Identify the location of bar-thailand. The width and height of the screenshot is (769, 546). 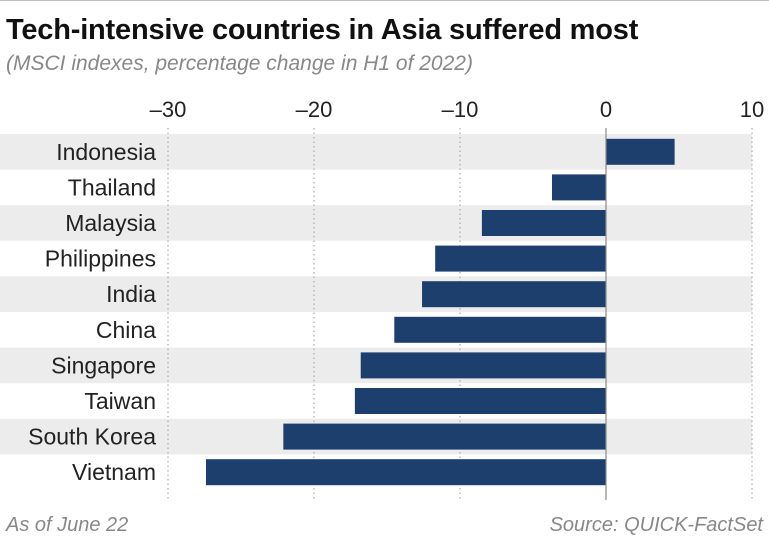
(578, 187).